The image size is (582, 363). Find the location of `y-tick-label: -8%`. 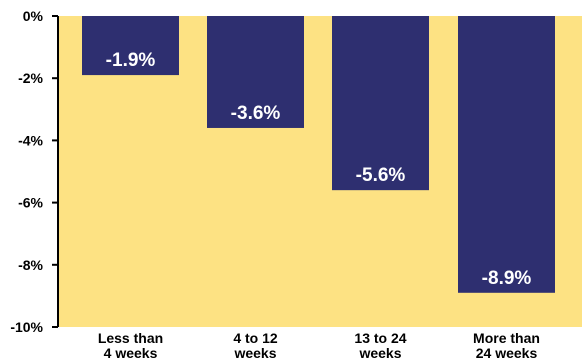

y-tick-label: -8% is located at coordinates (30, 265).